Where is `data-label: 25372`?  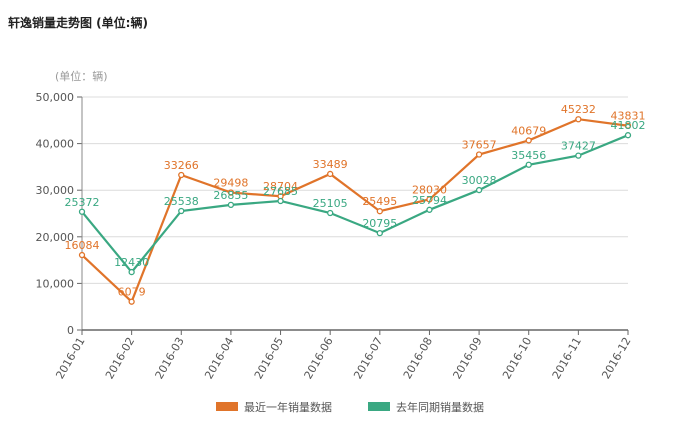 data-label: 25372 is located at coordinates (82, 202).